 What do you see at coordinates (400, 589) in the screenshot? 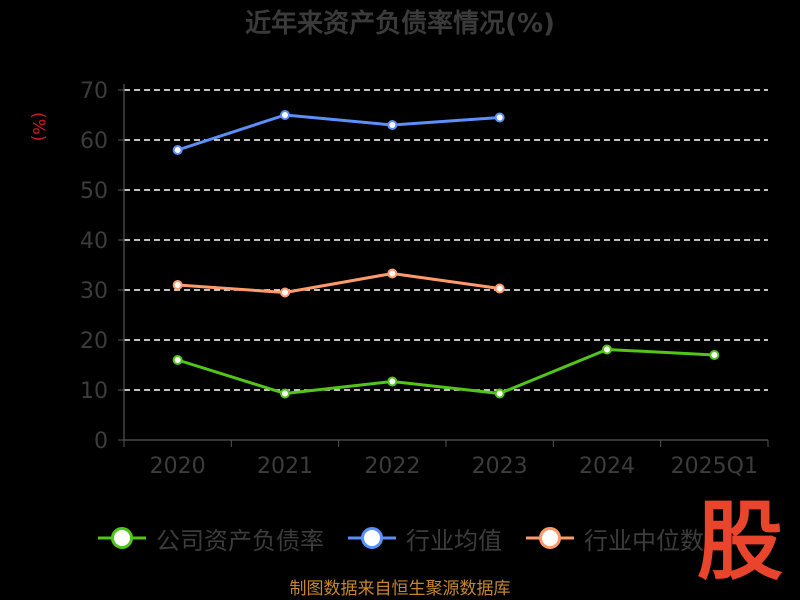
I see `data-source-note: 制图数据来自恒生聚源数据库` at bounding box center [400, 589].